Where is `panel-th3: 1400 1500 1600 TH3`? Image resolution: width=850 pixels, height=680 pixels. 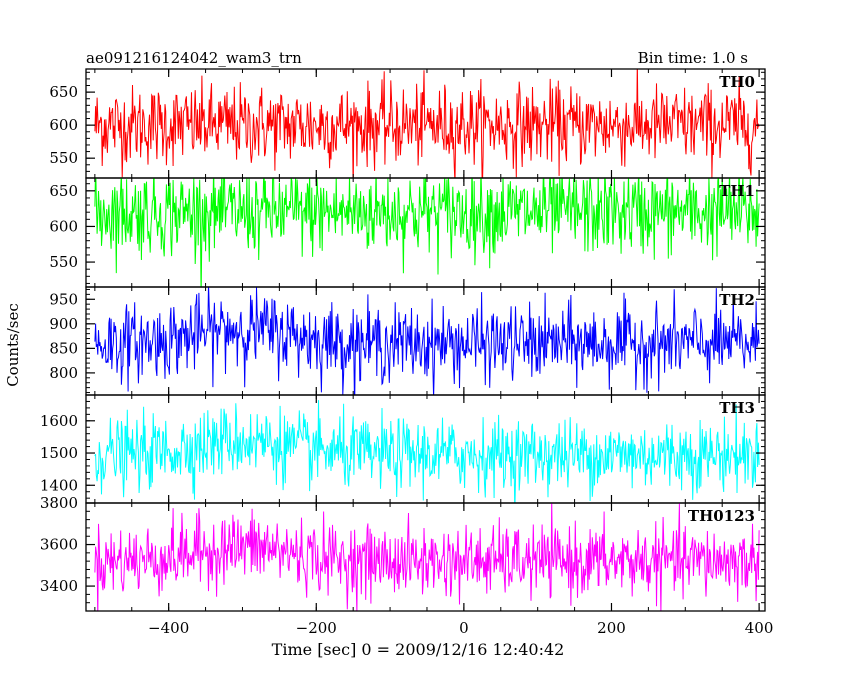
panel-th3: 1400 1500 1600 TH3 is located at coordinates (403, 449).